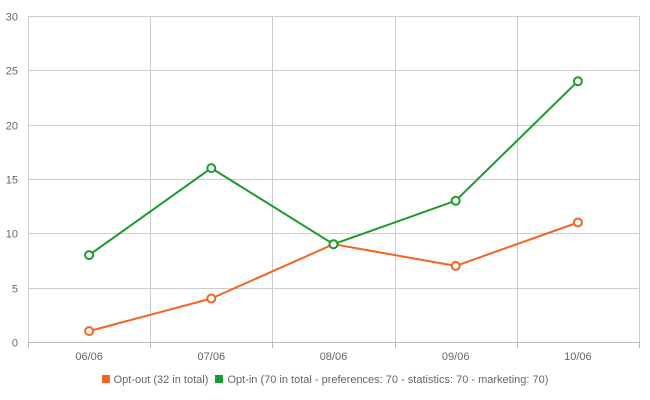 This screenshot has height=400, width=650. Describe the element at coordinates (105, 379) in the screenshot. I see `legend-swatch-opt-out` at that location.